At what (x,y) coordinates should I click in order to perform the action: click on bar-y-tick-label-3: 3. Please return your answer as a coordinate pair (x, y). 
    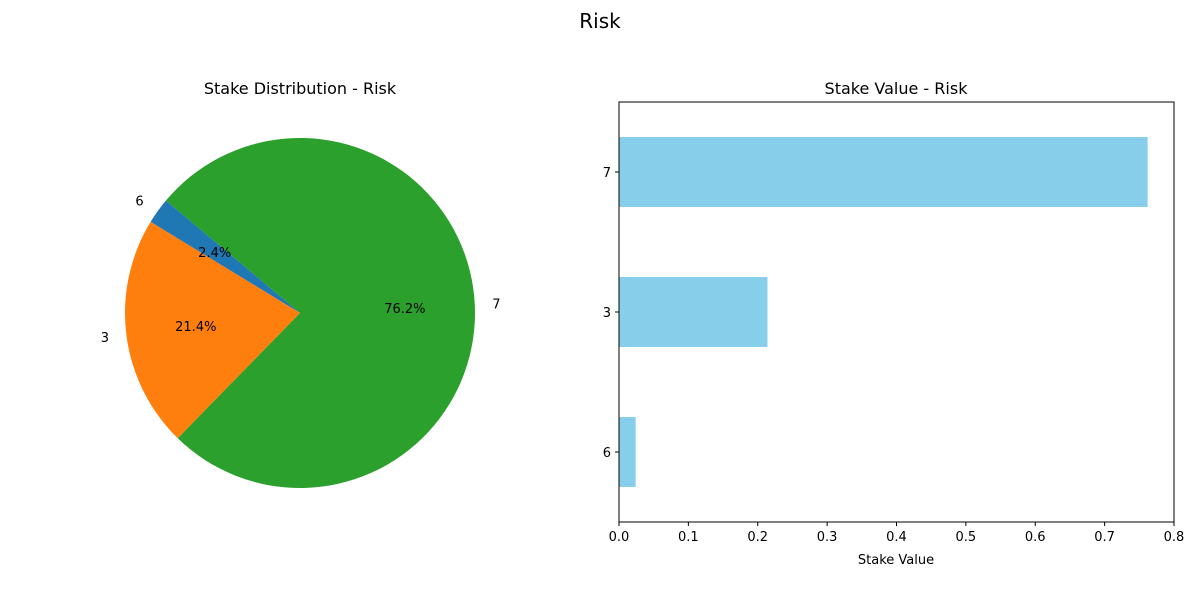
    Looking at the image, I should click on (607, 313).